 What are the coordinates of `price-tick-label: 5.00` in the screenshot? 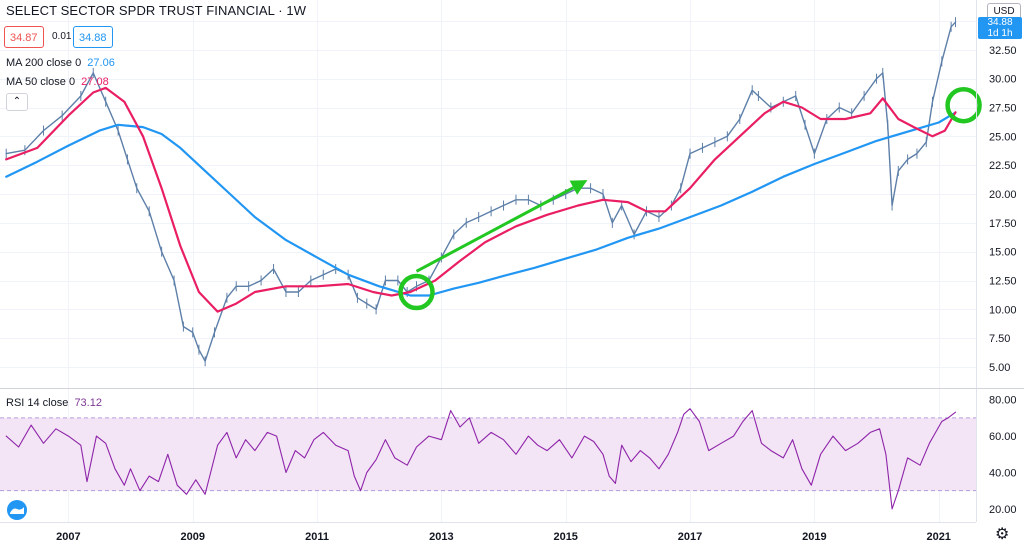 It's located at (999, 368).